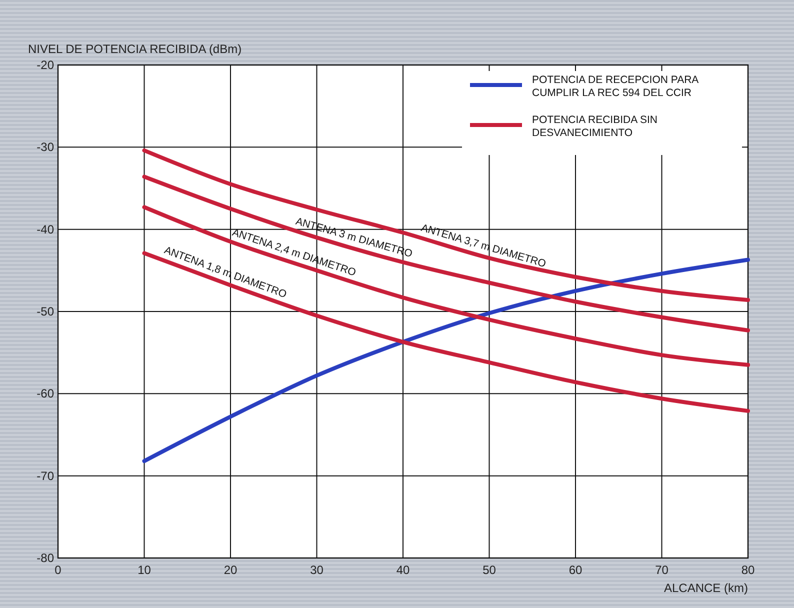  Describe the element at coordinates (231, 570) in the screenshot. I see `x-tick-label: 20` at that location.